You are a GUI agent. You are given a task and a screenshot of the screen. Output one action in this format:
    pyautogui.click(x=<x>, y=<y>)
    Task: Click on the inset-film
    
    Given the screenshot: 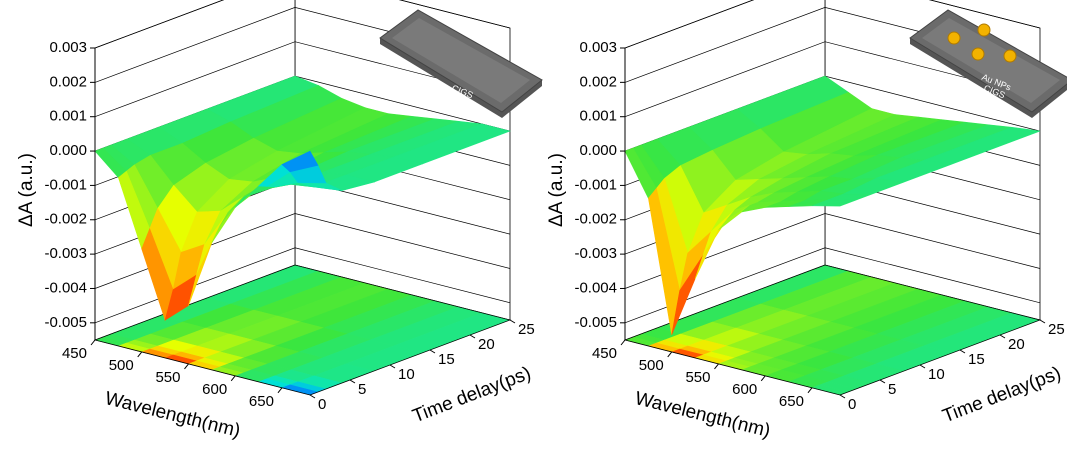 What is the action you would take?
    pyautogui.click(x=461, y=60)
    